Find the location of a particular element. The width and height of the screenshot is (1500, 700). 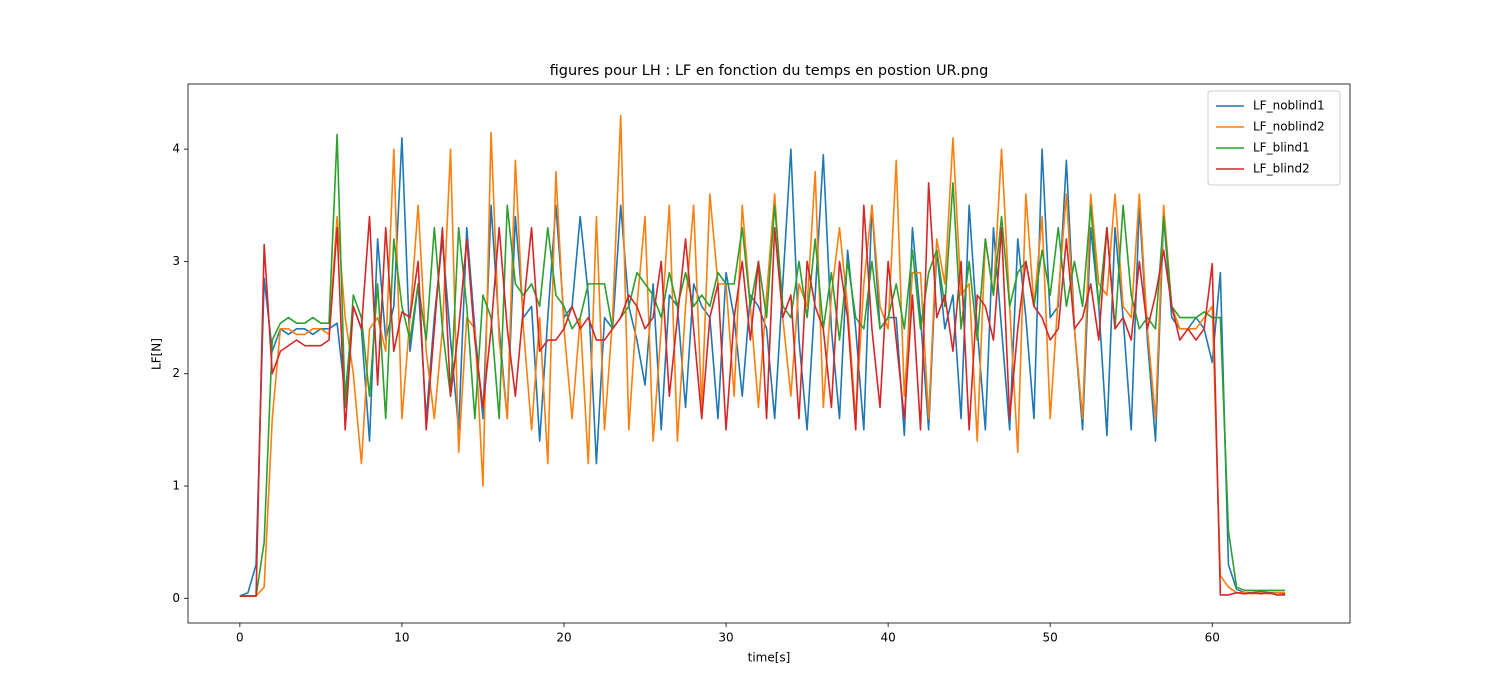

x-axis-label: time[s] is located at coordinates (769, 658).